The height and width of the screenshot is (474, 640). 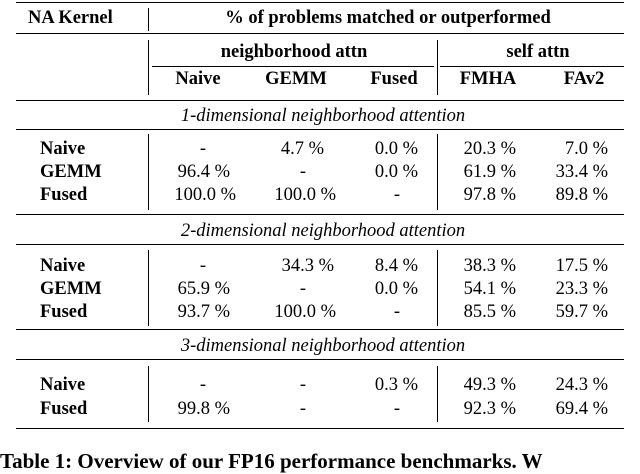 I want to click on table-cell: 97.8 %, so click(x=489, y=195).